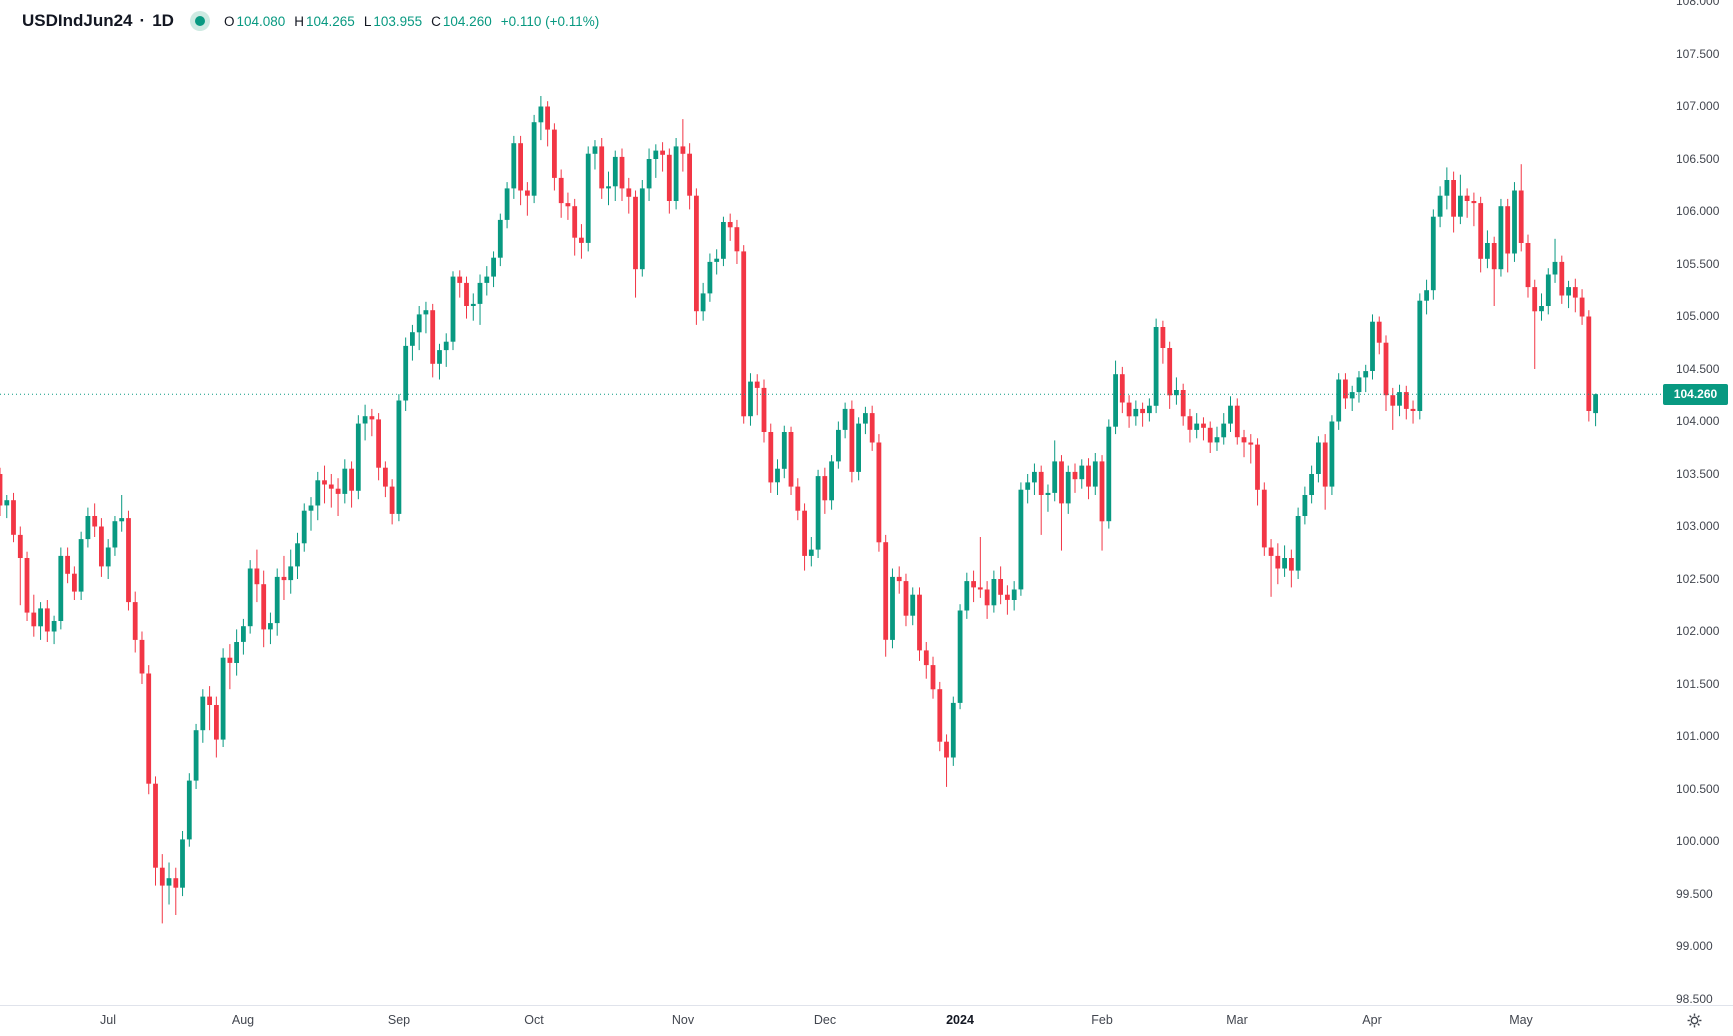 The image size is (1733, 1036). Describe the element at coordinates (1372, 1020) in the screenshot. I see `month-label-apr: Apr` at that location.